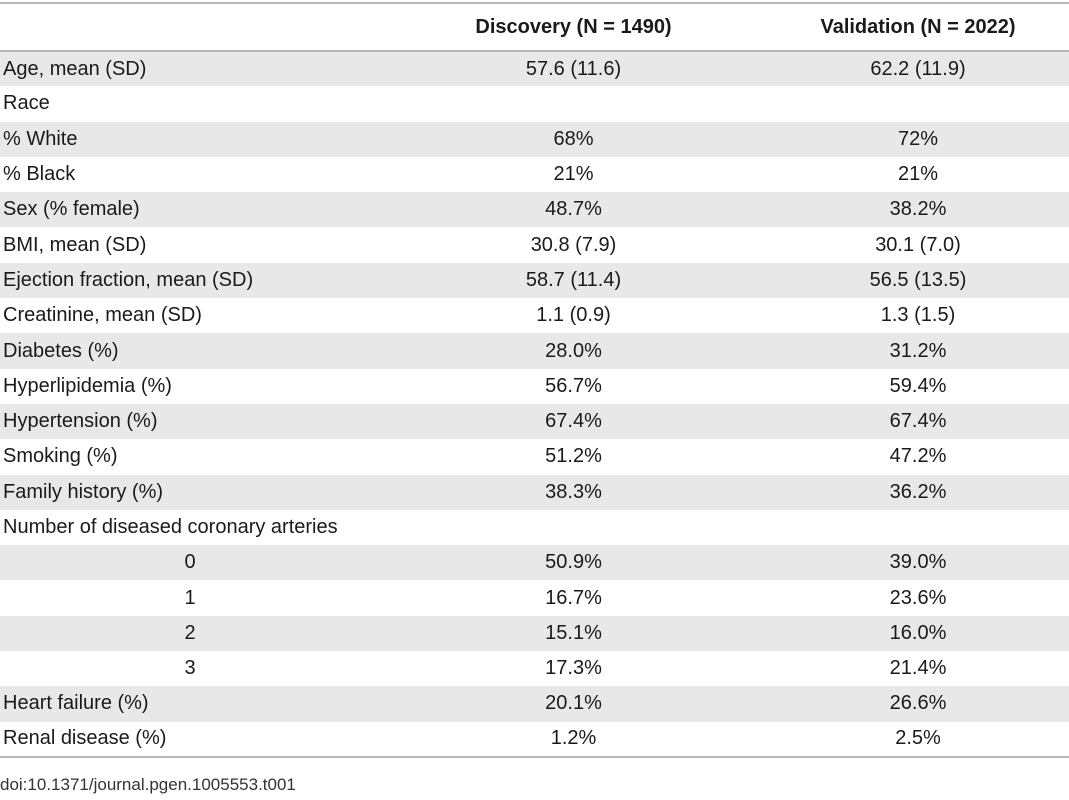 This screenshot has height=800, width=1069. I want to click on row-label: 3, so click(190, 668).